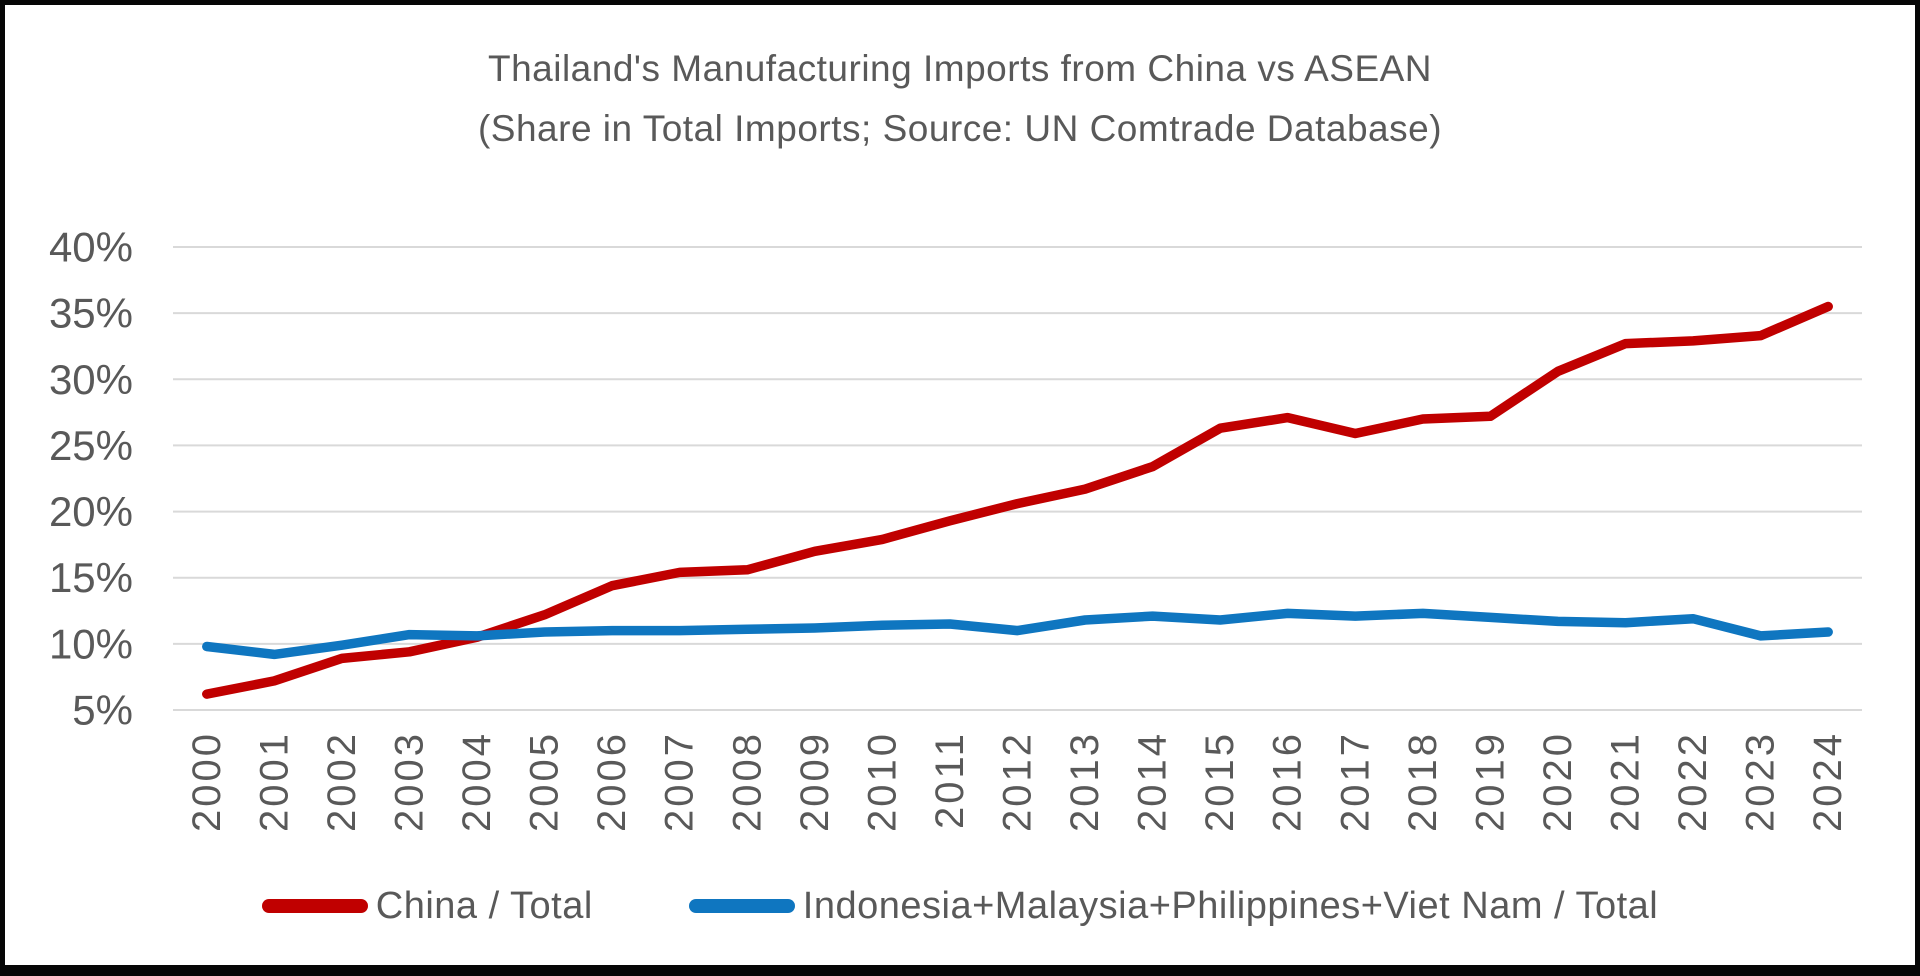 Image resolution: width=1920 pixels, height=976 pixels. I want to click on x-tick-label: 2001, so click(274, 781).